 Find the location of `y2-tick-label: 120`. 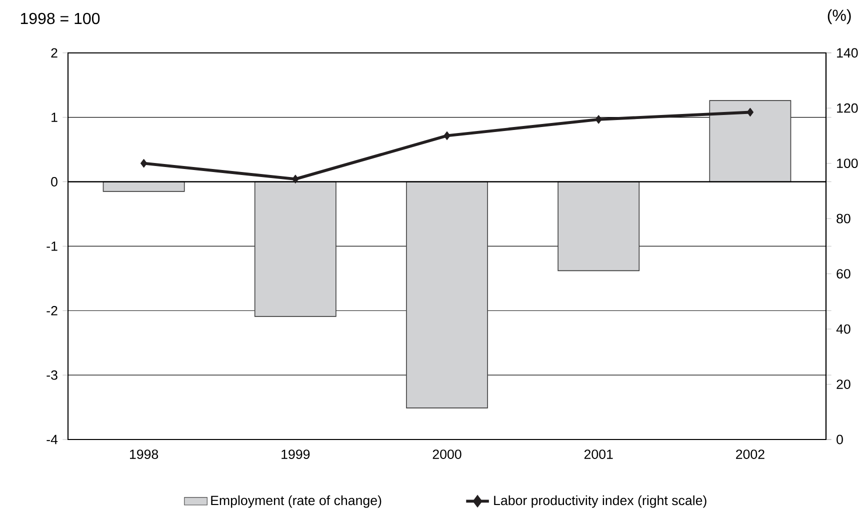

y2-tick-label: 120 is located at coordinates (847, 108).